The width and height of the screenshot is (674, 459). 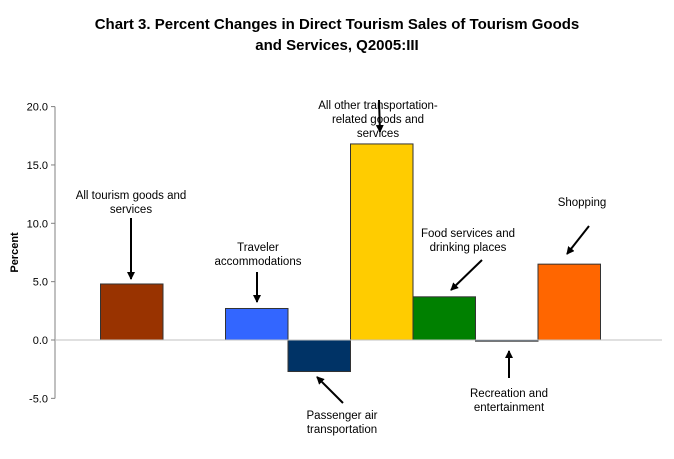 What do you see at coordinates (37, 224) in the screenshot?
I see `y-tick-label: 10.0` at bounding box center [37, 224].